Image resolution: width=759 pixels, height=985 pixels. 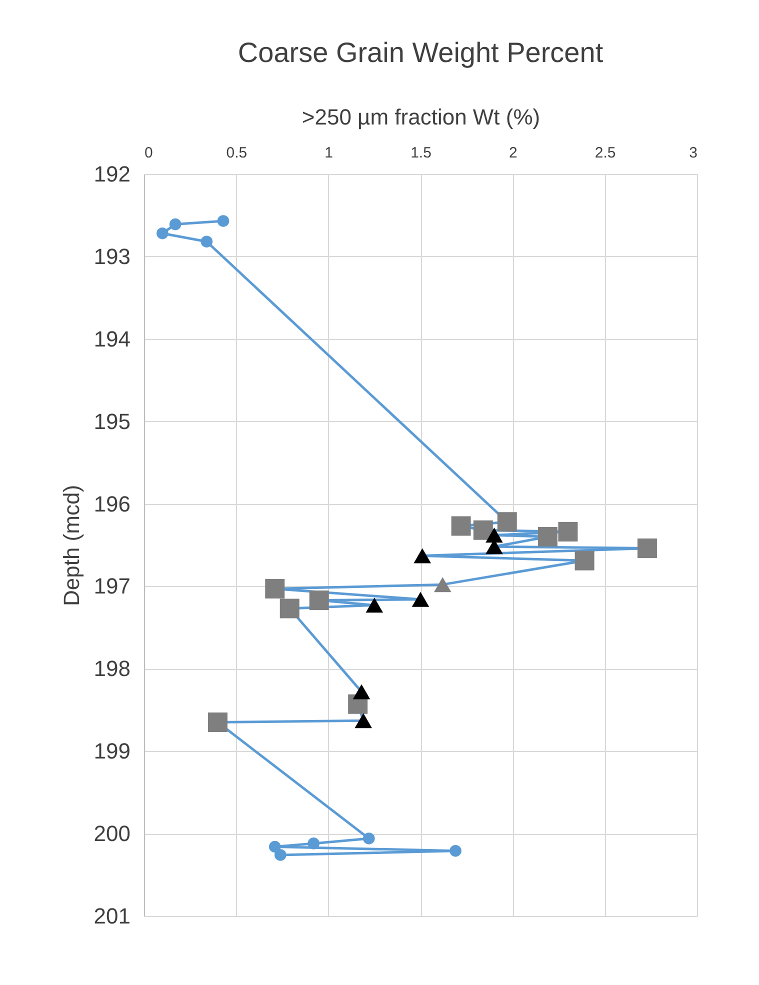 I want to click on y-tick-label: 195, so click(x=112, y=421).